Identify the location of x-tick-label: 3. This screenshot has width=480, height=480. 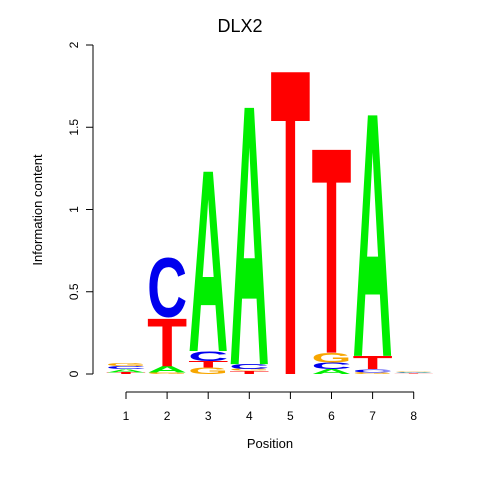
(208, 416).